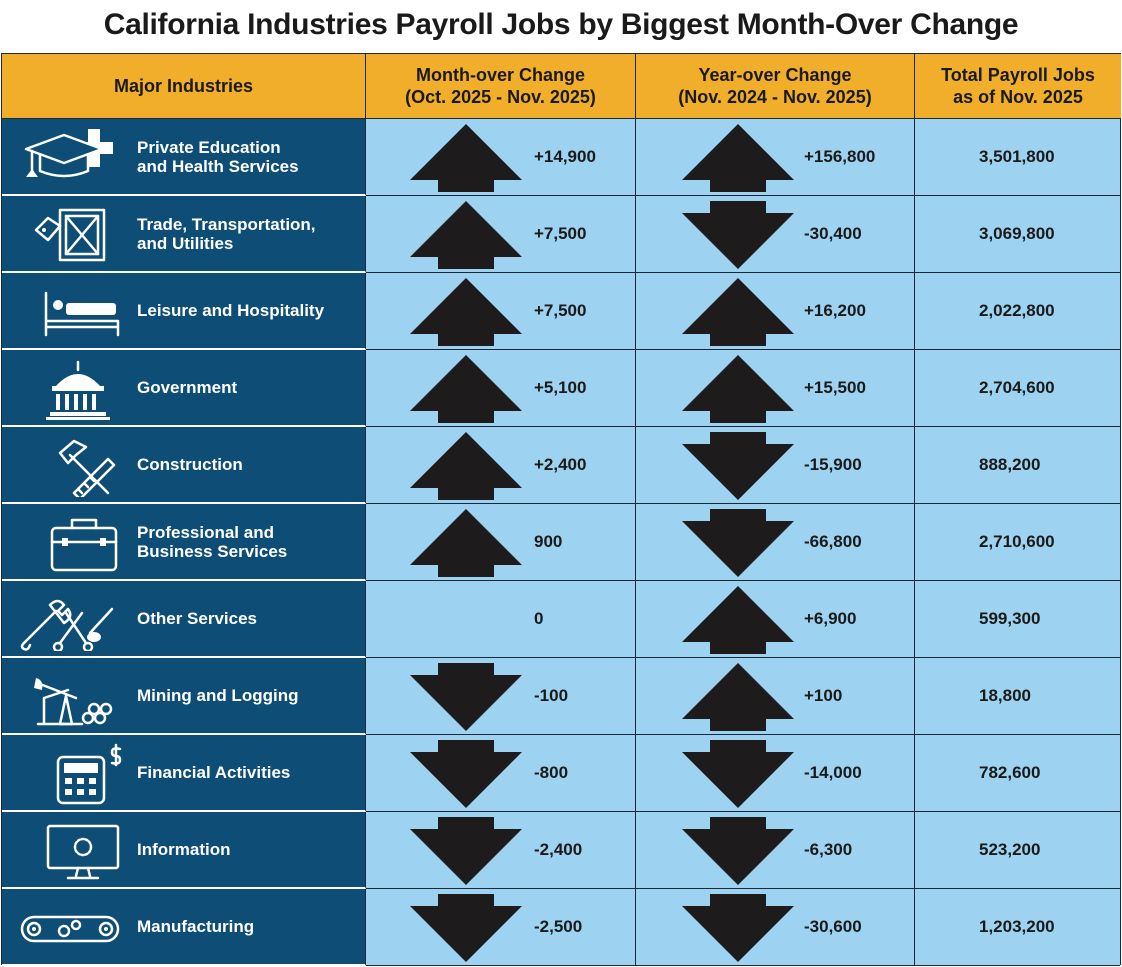 This screenshot has height=967, width=1122. I want to click on table-row: Financial Activities -800 -14,000 782,600, so click(561, 773).